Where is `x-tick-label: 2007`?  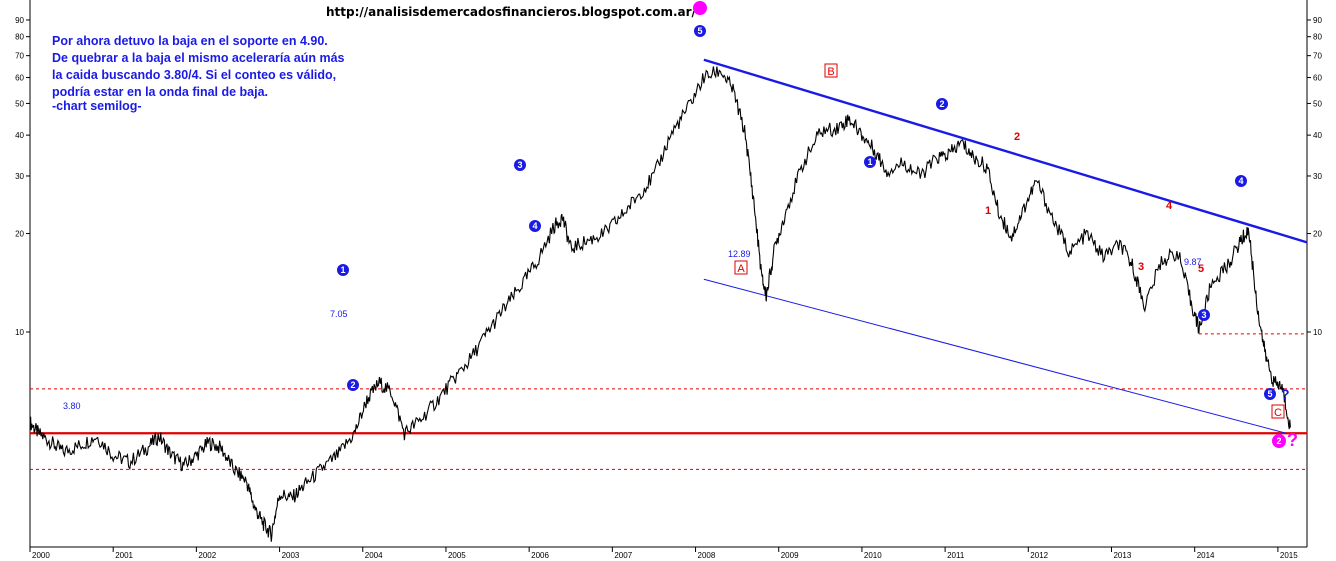 x-tick-label: 2007 is located at coordinates (623, 555).